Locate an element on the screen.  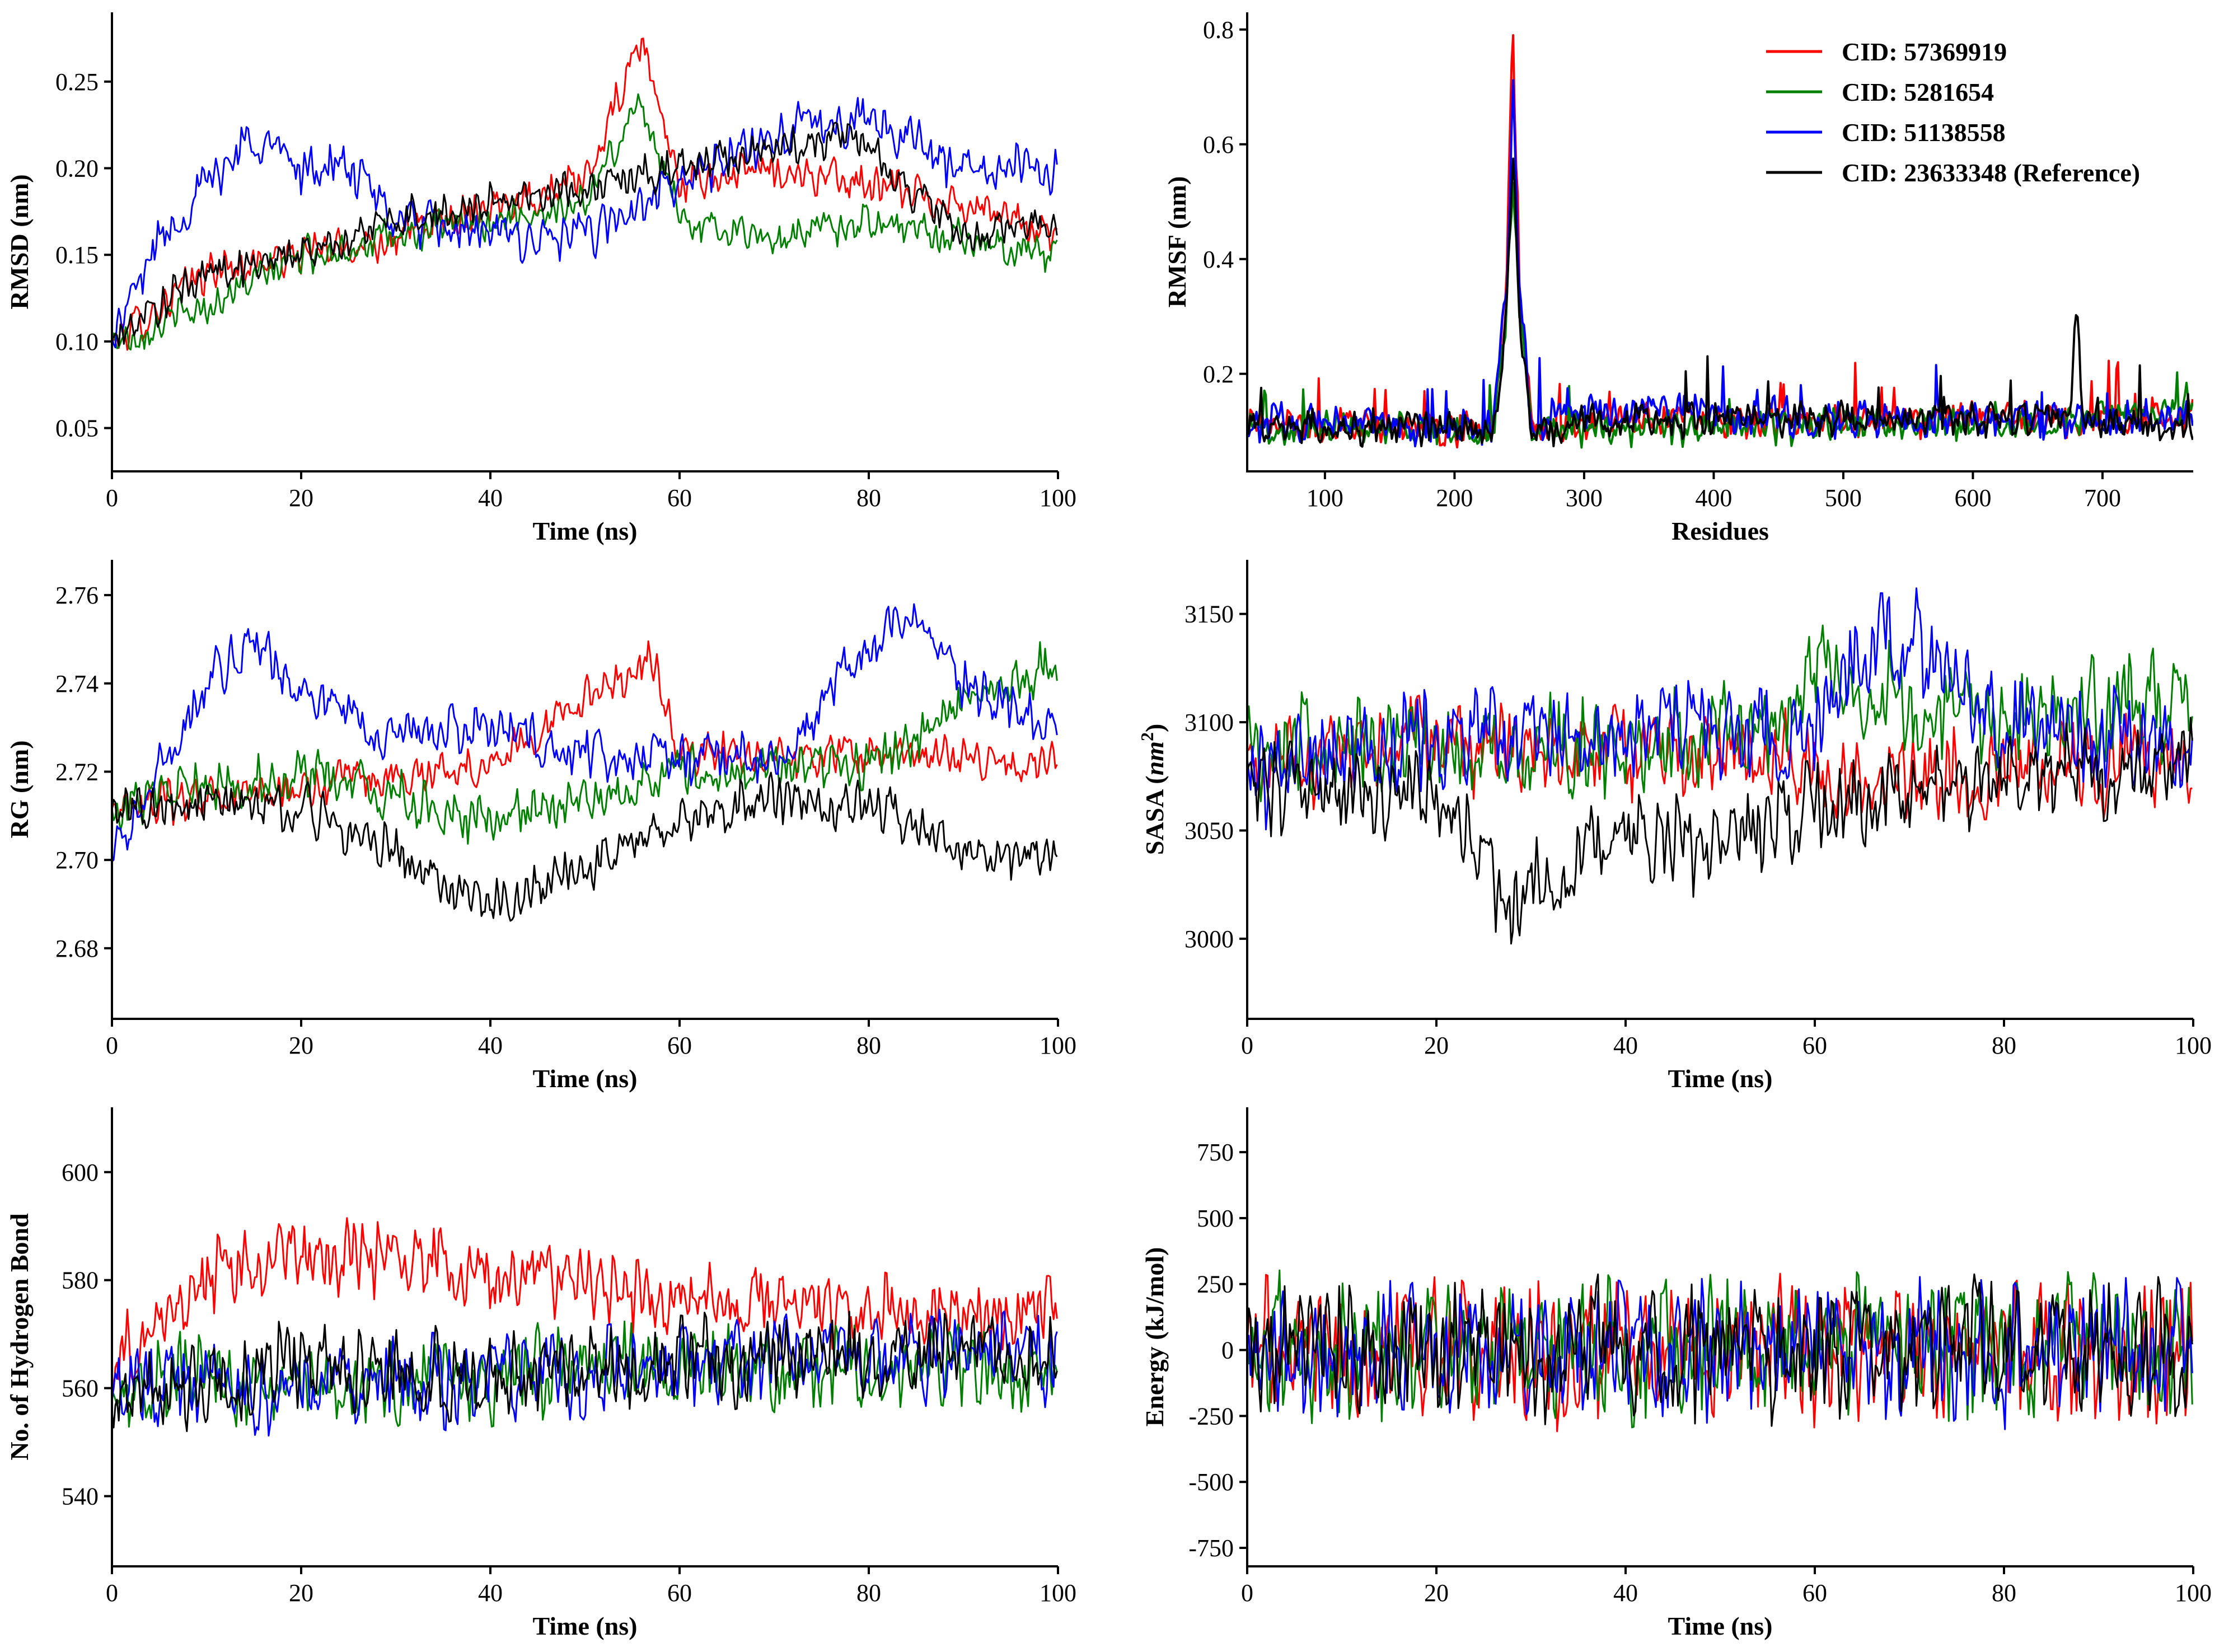
rmsd-ytick-label: 0.10 is located at coordinates (77, 341).